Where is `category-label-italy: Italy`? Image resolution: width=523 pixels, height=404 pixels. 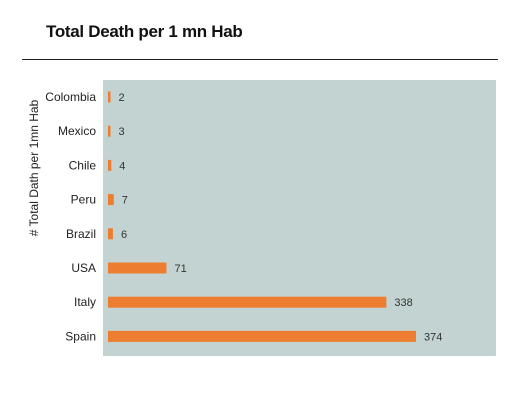 category-label-italy: Italy is located at coordinates (85, 302).